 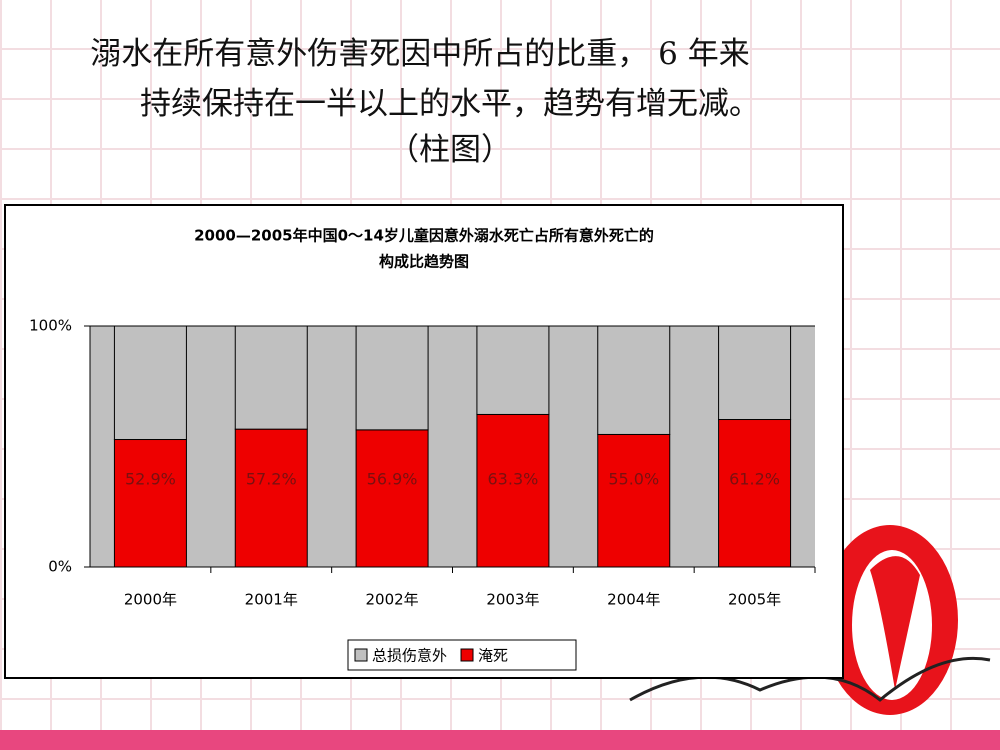 What do you see at coordinates (409, 656) in the screenshot?
I see `legend-label: 总损伤意外` at bounding box center [409, 656].